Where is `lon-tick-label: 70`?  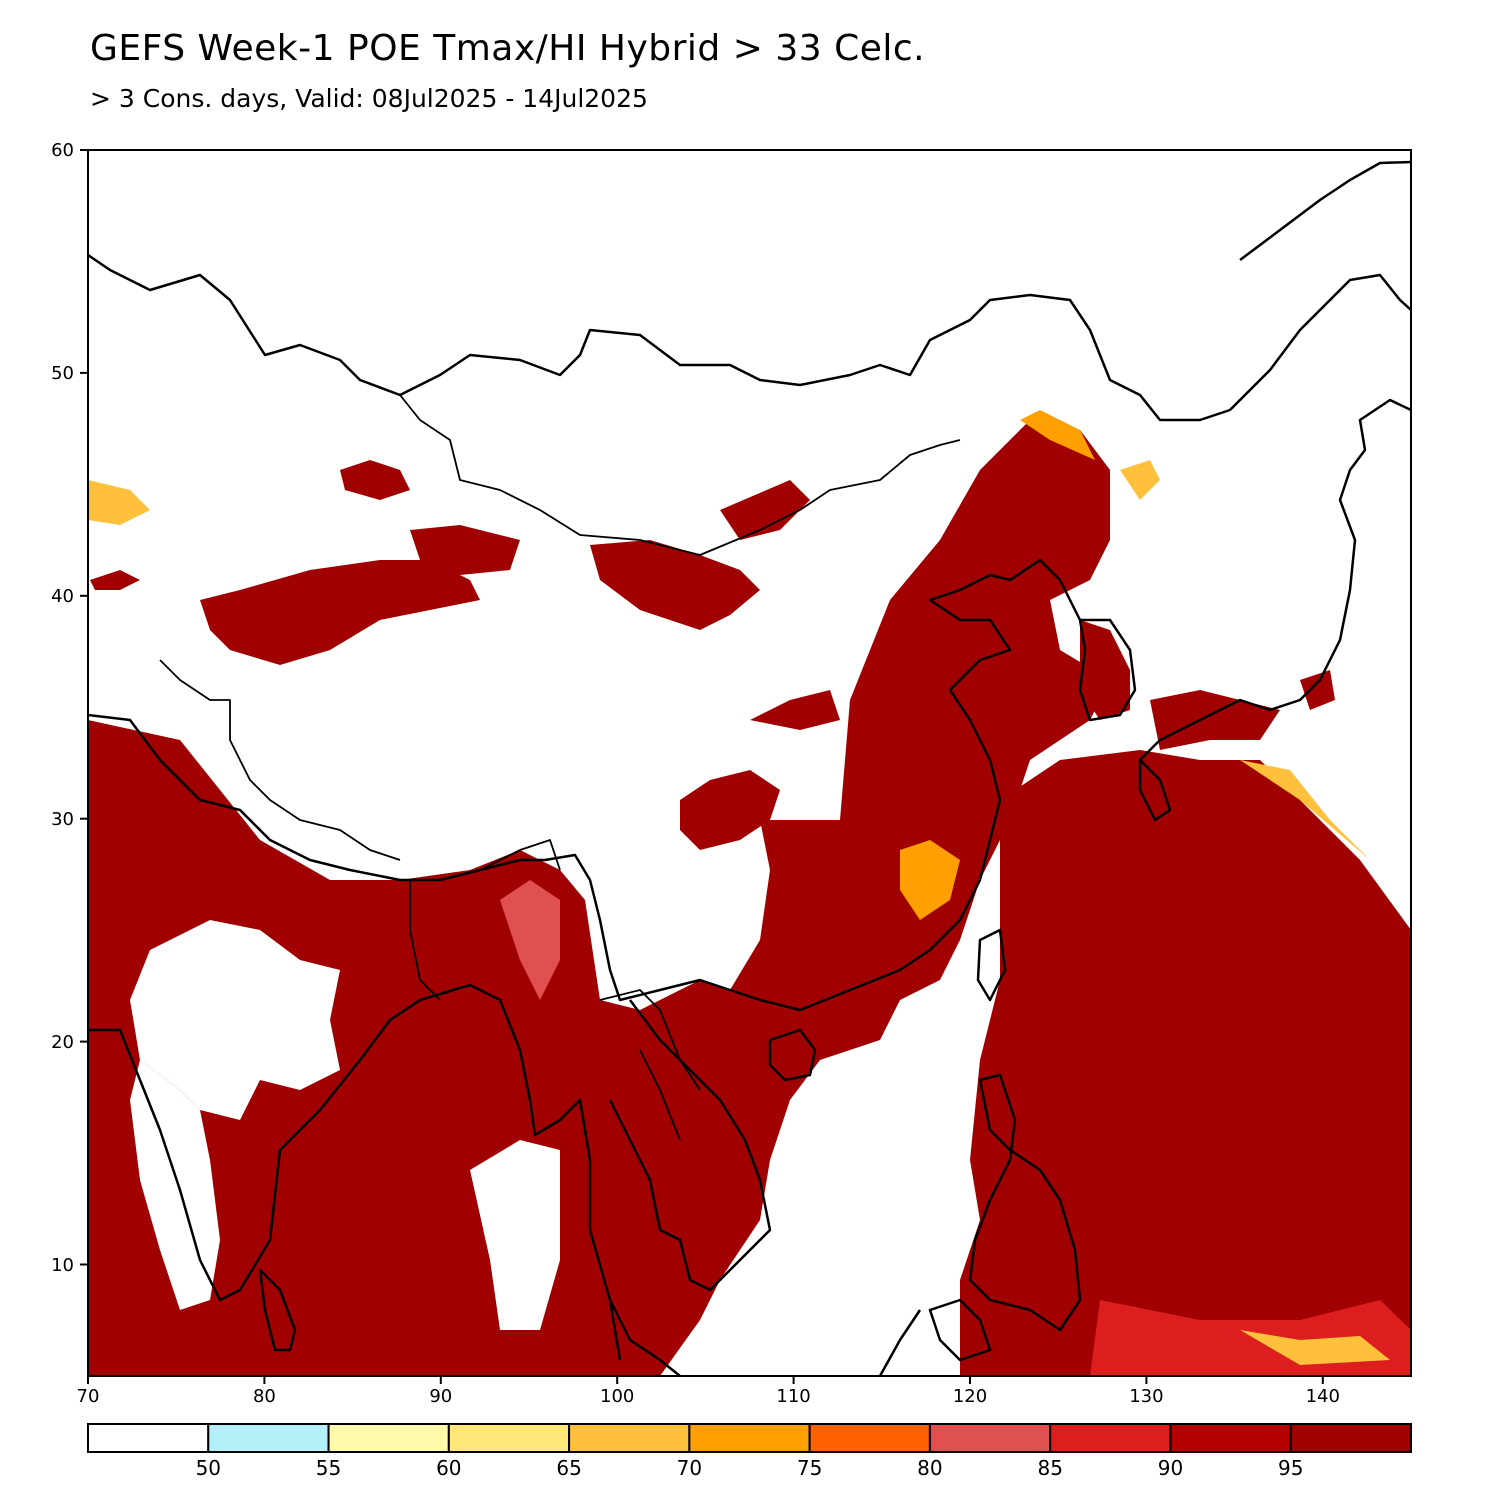 lon-tick-label: 70 is located at coordinates (88, 1396).